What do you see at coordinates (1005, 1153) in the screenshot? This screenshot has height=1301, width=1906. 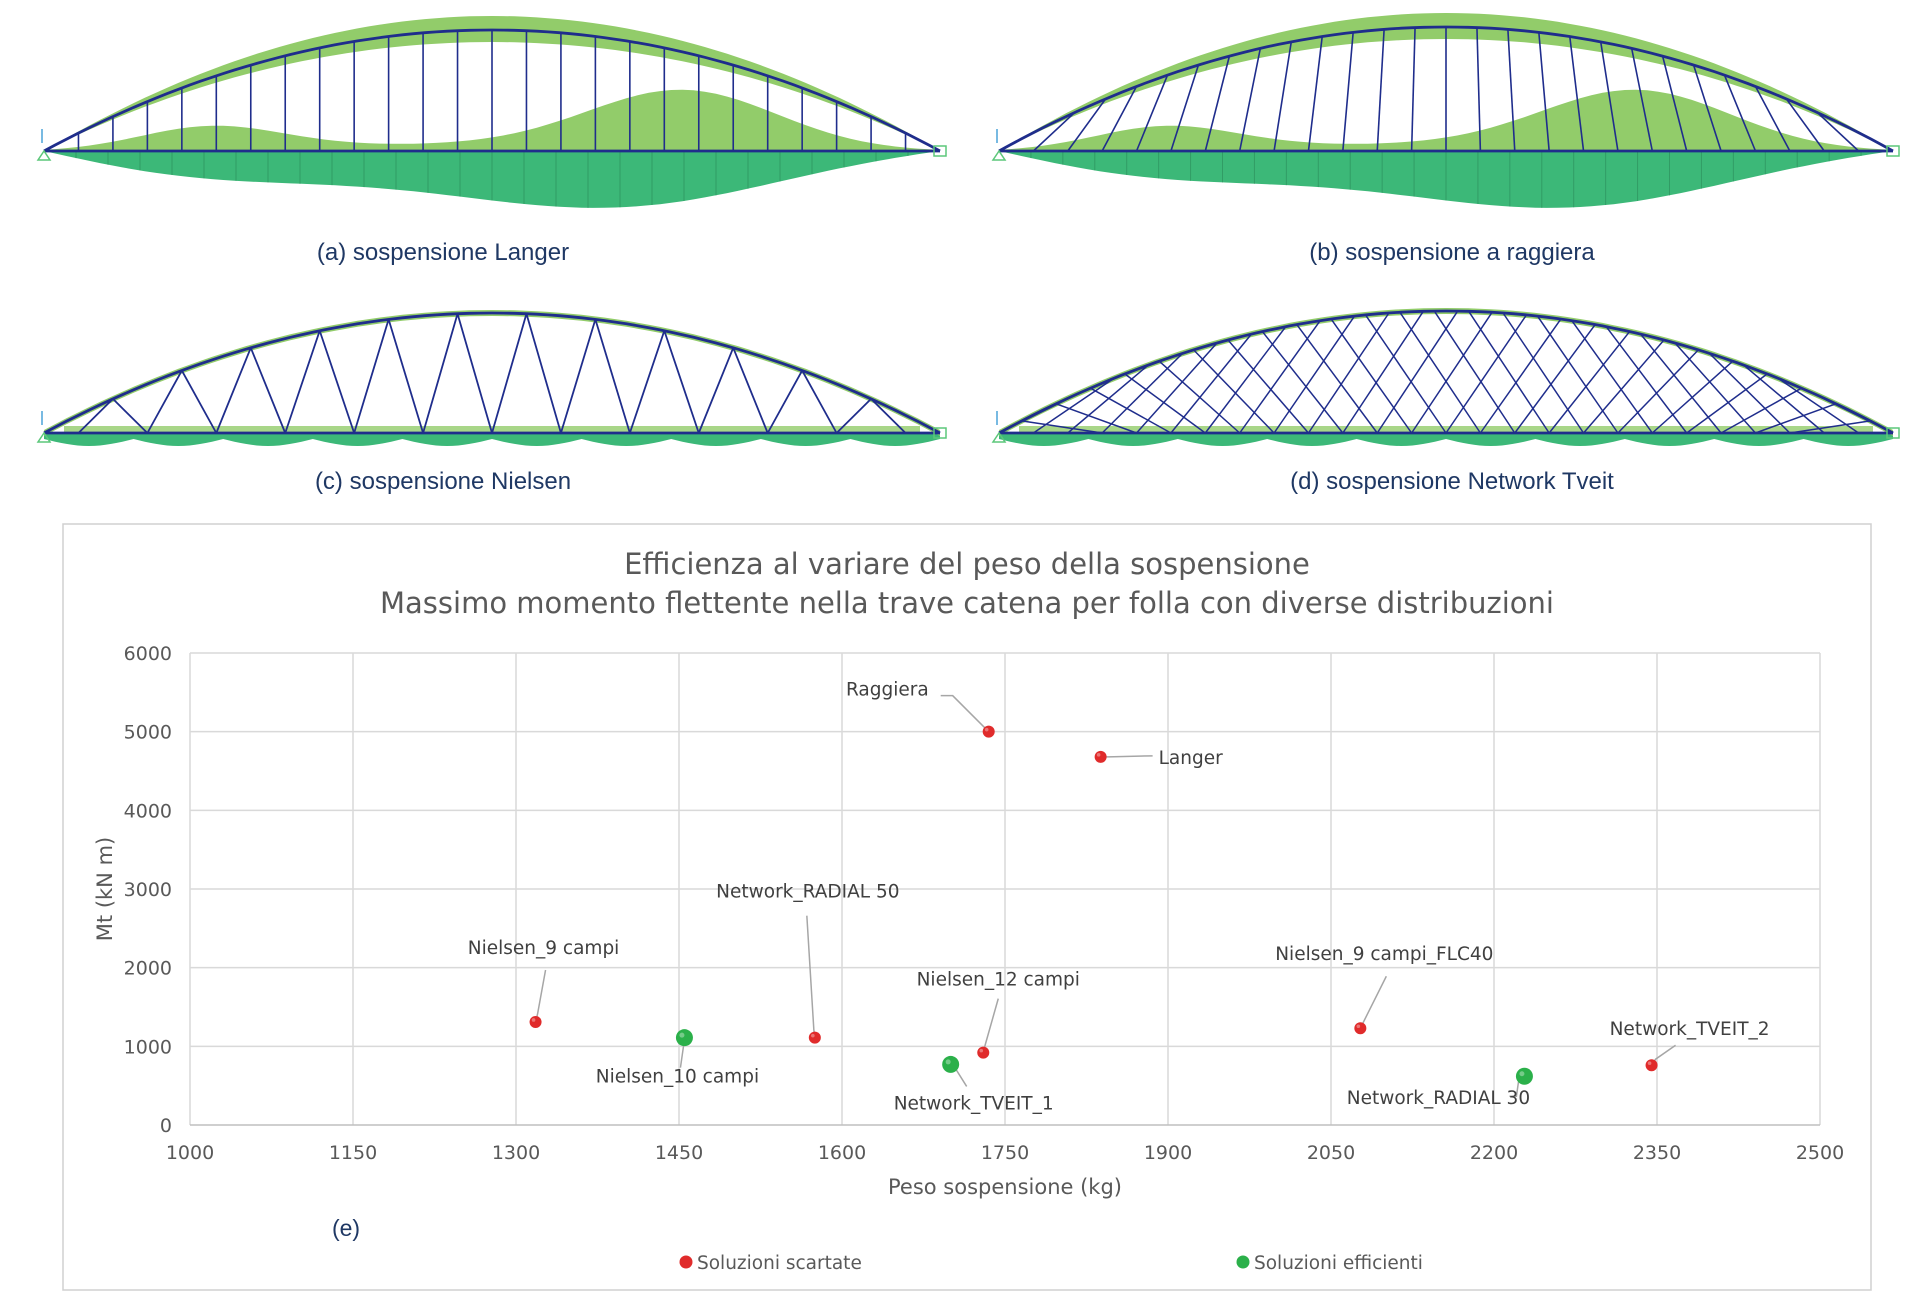 I see `x-tick-label: 1750` at bounding box center [1005, 1153].